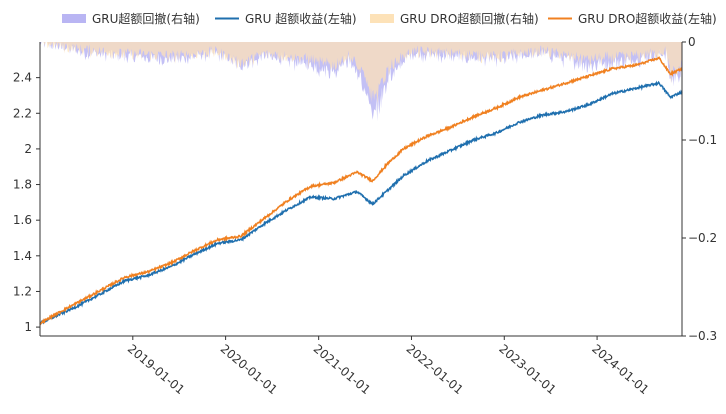 This screenshot has width=726, height=414. What do you see at coordinates (527, 370) in the screenshot?
I see `x-tick-label: 2023-01-01` at bounding box center [527, 370].